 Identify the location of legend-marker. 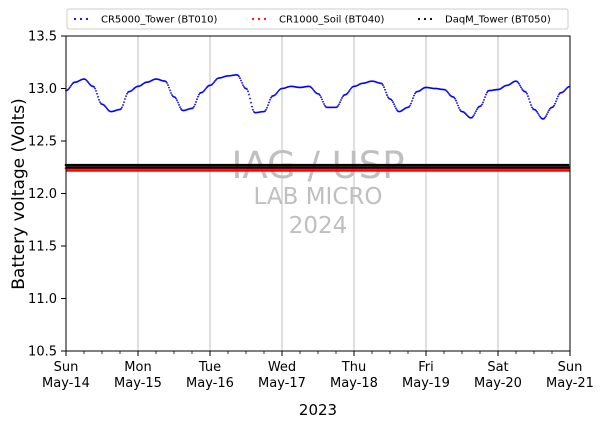
(81, 19).